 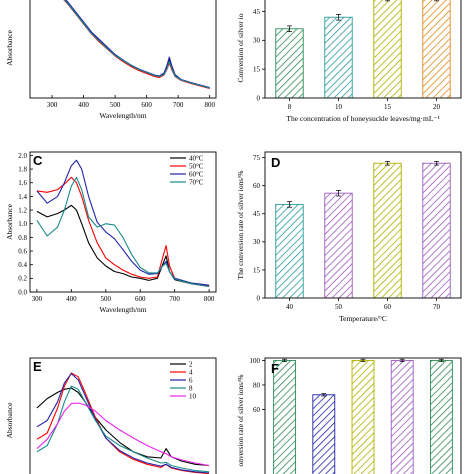 I want to click on panel-label: D, so click(x=275, y=162).